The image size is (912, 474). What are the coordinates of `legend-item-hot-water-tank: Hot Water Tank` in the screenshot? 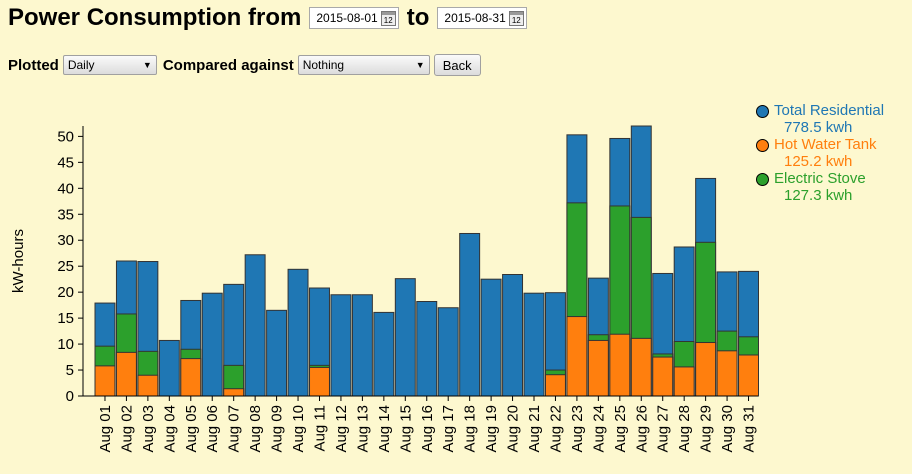 It's located at (820, 145).